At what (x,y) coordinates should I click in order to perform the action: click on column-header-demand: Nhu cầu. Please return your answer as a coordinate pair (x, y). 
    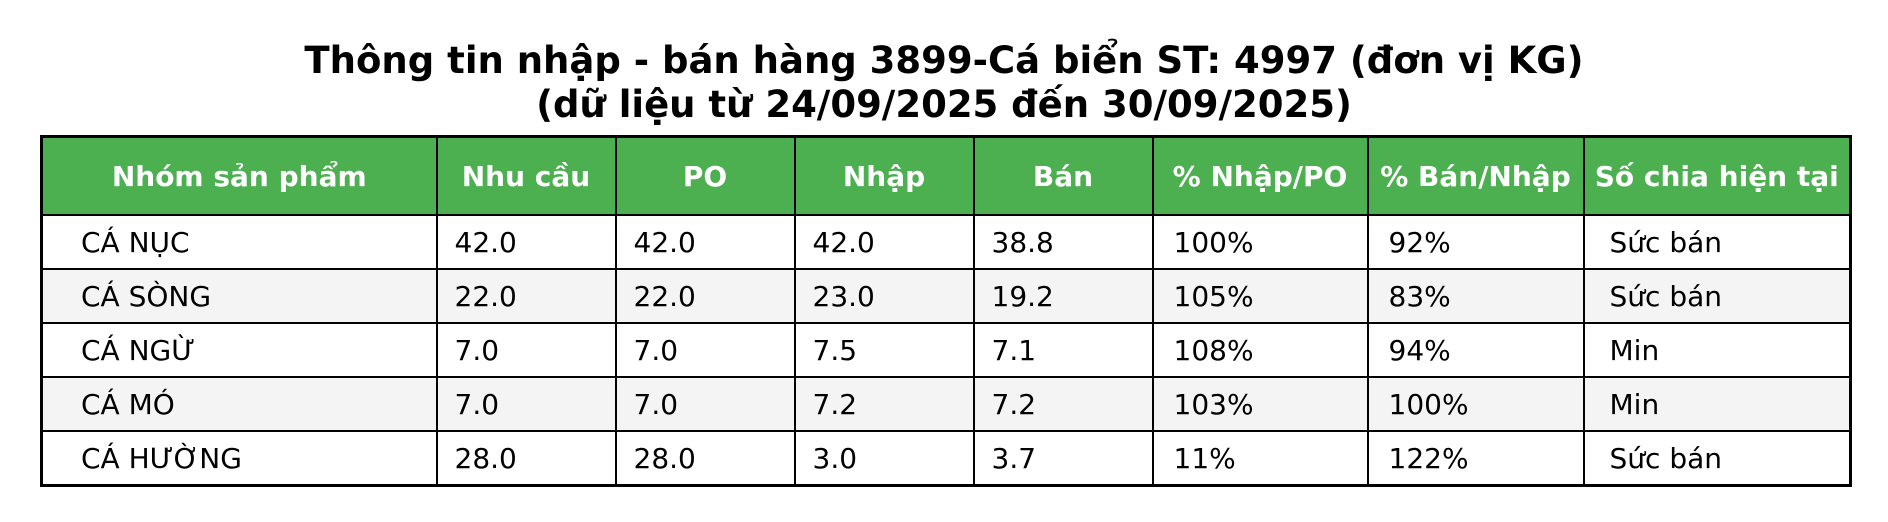
    Looking at the image, I should click on (526, 175).